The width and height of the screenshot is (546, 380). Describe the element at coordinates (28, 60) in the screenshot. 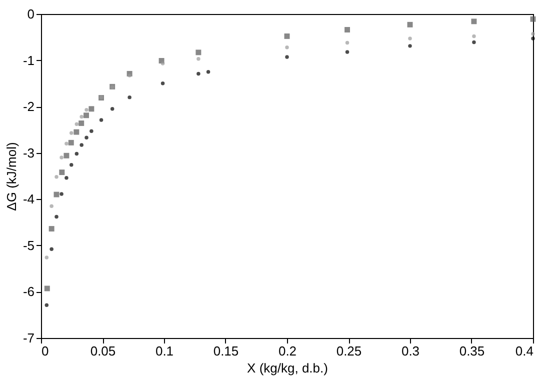

I see `y-tick-label: -1` at that location.